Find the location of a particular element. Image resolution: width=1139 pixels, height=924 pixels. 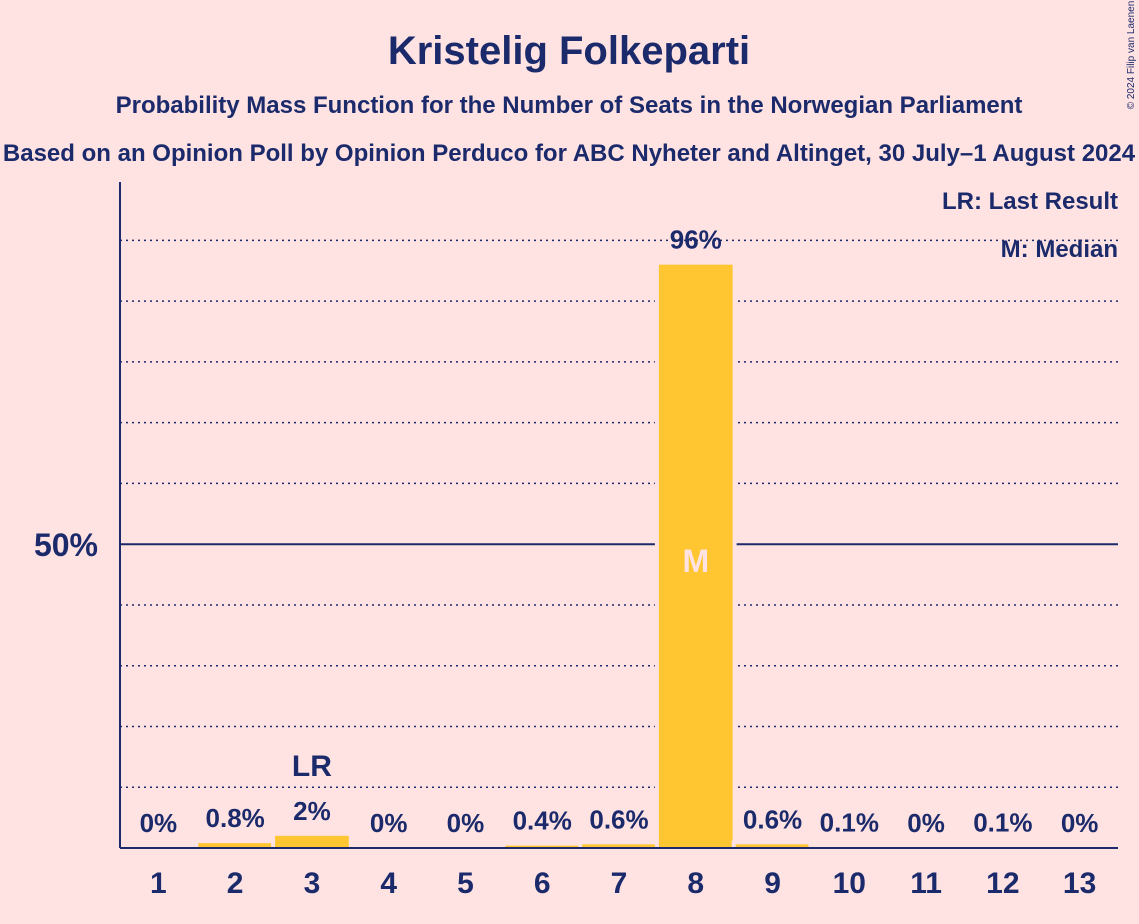

x-tick-label: 8 is located at coordinates (695, 883).